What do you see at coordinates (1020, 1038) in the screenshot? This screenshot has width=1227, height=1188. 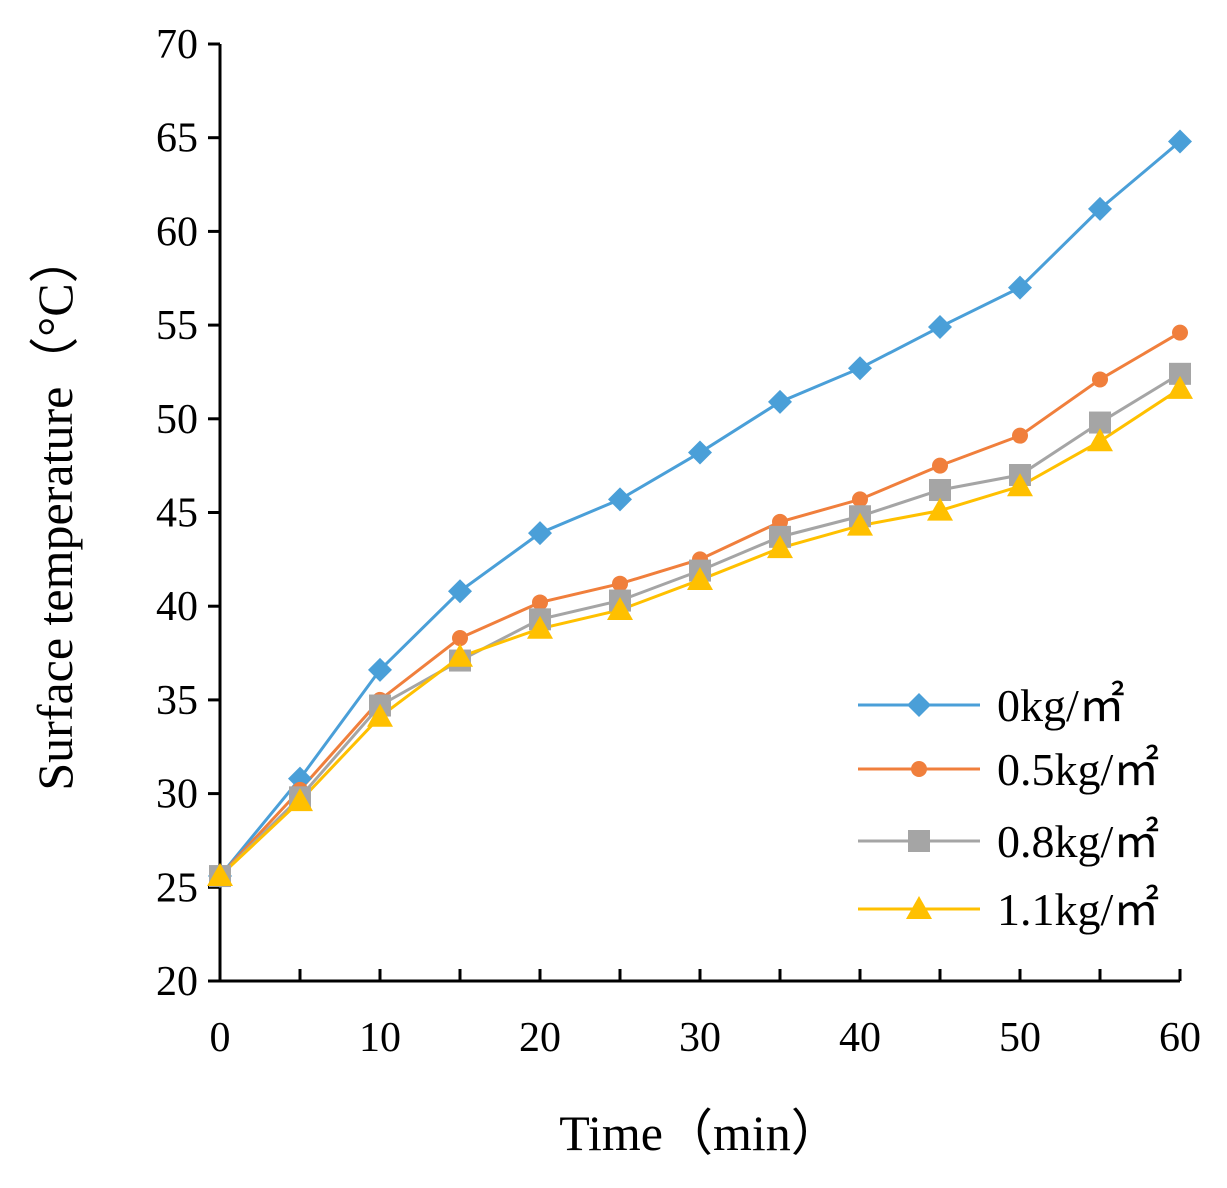 I see `x-tick-label: 50` at bounding box center [1020, 1038].